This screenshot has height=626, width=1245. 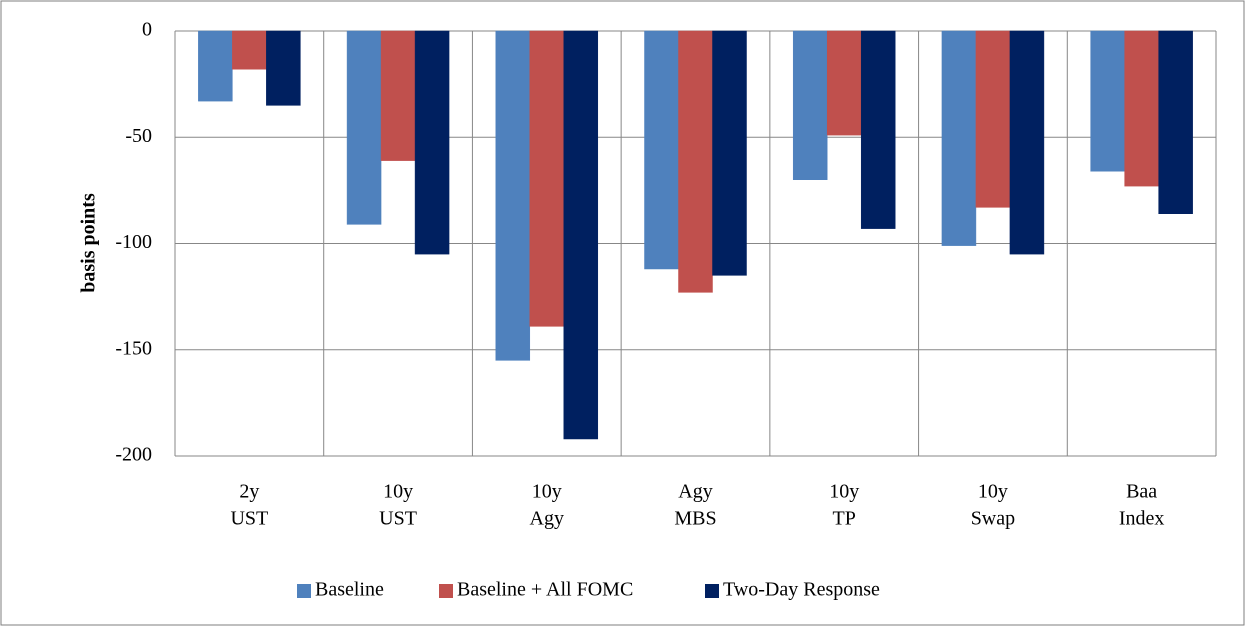 I want to click on y-tick-label: -150, so click(x=133, y=348).